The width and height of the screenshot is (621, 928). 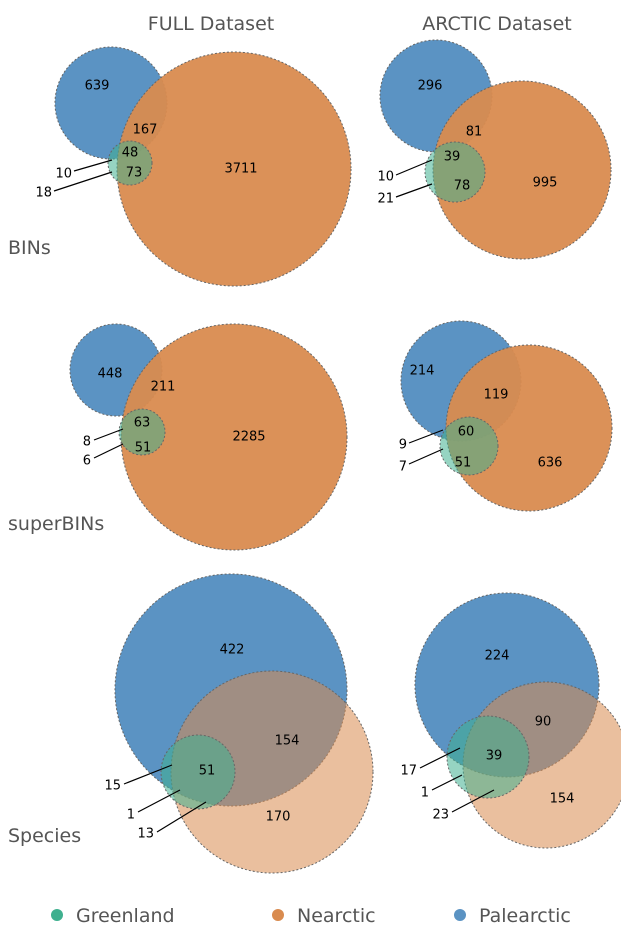 I want to click on count-palearctic-only: 448, so click(x=110, y=374).